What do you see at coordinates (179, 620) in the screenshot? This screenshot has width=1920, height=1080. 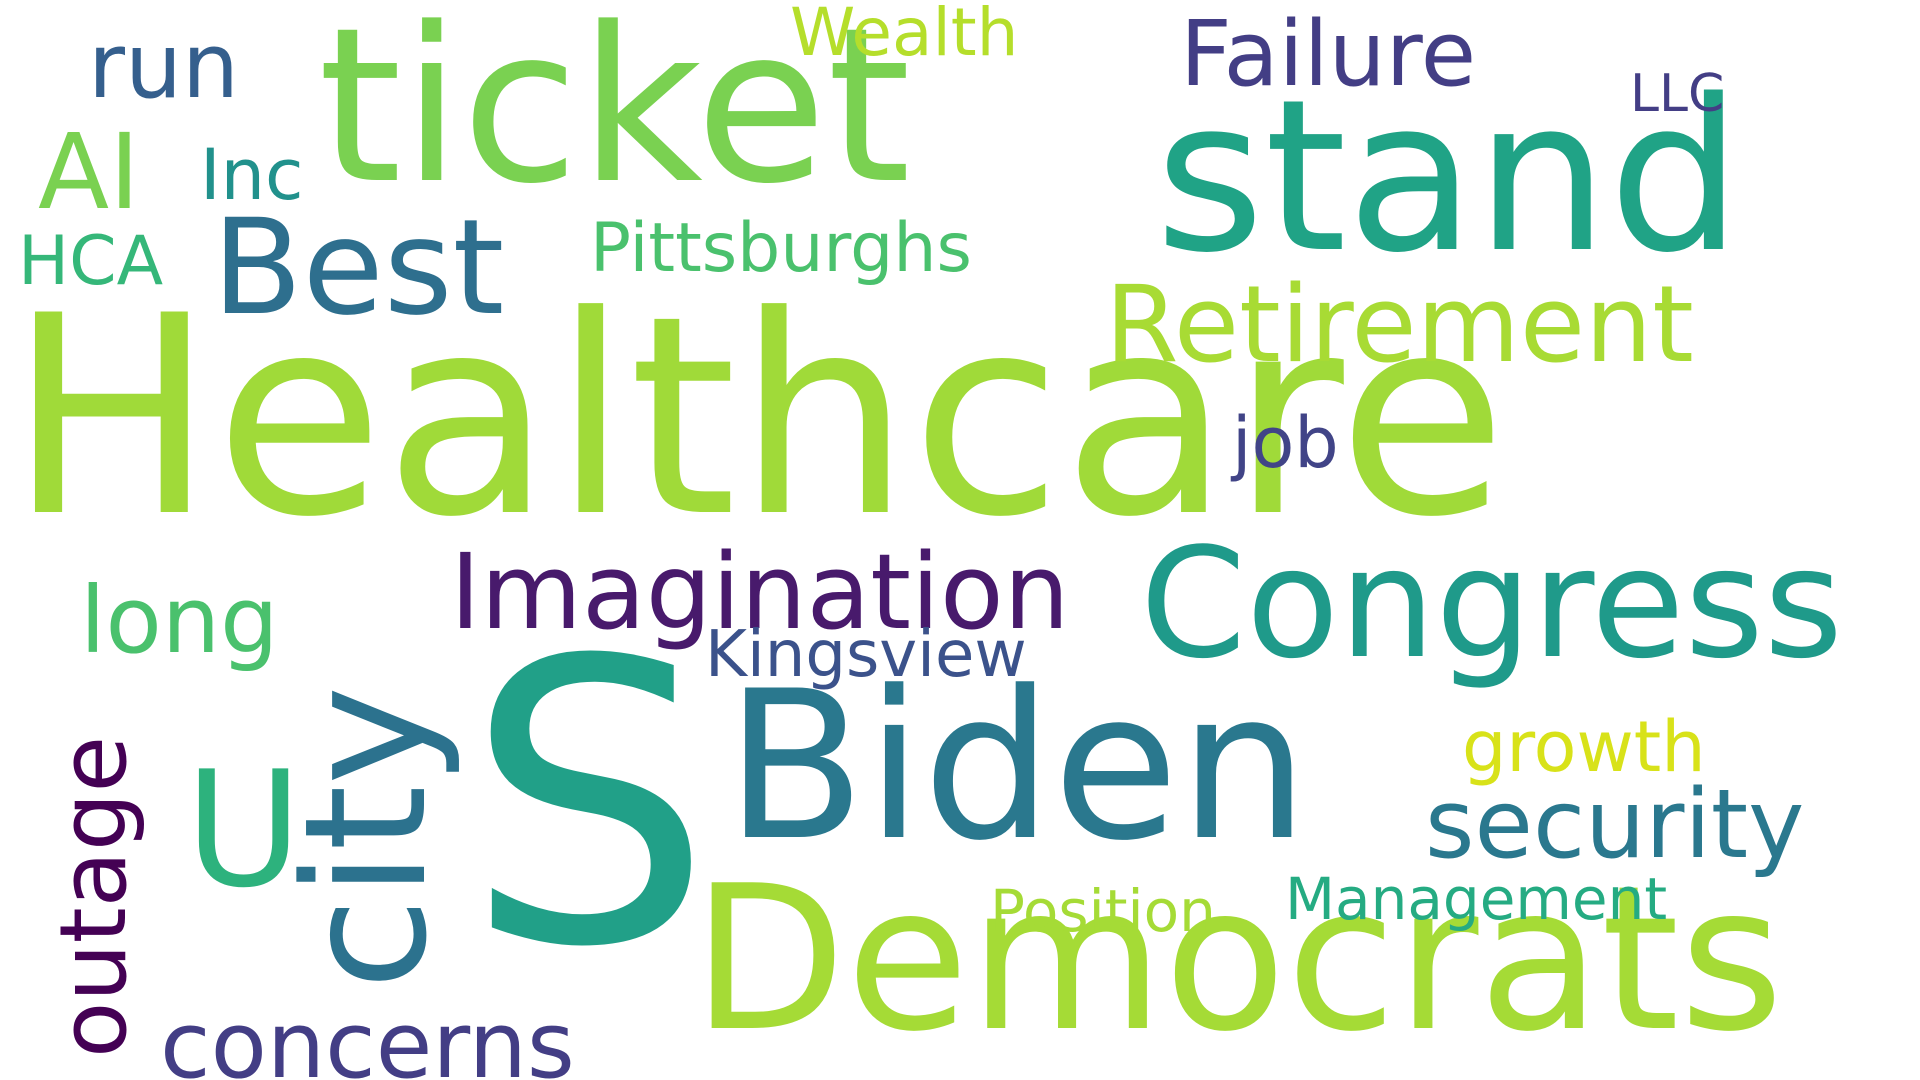 I see `word-long: long` at bounding box center [179, 620].